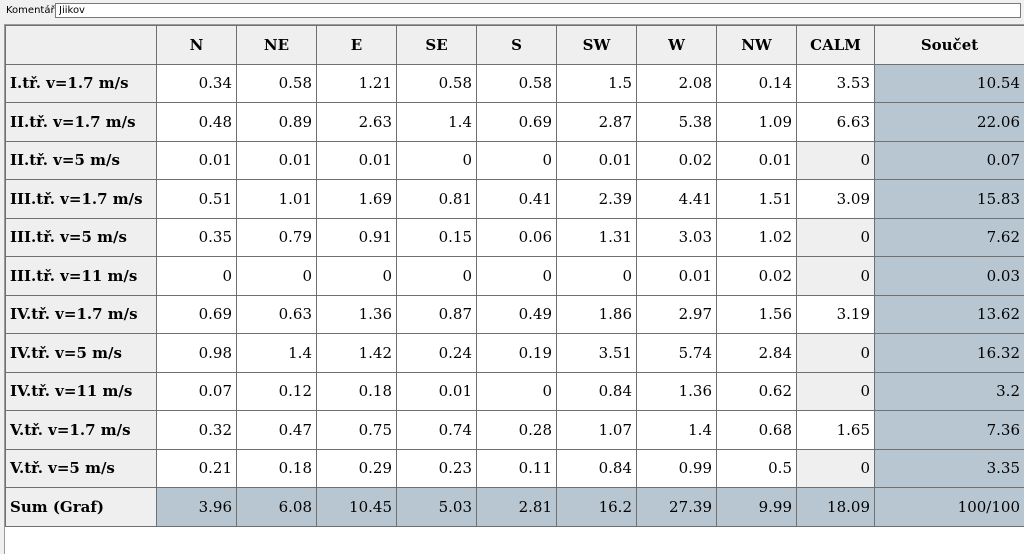 This screenshot has height=554, width=1024. I want to click on value-cell: 0.68, so click(757, 430).